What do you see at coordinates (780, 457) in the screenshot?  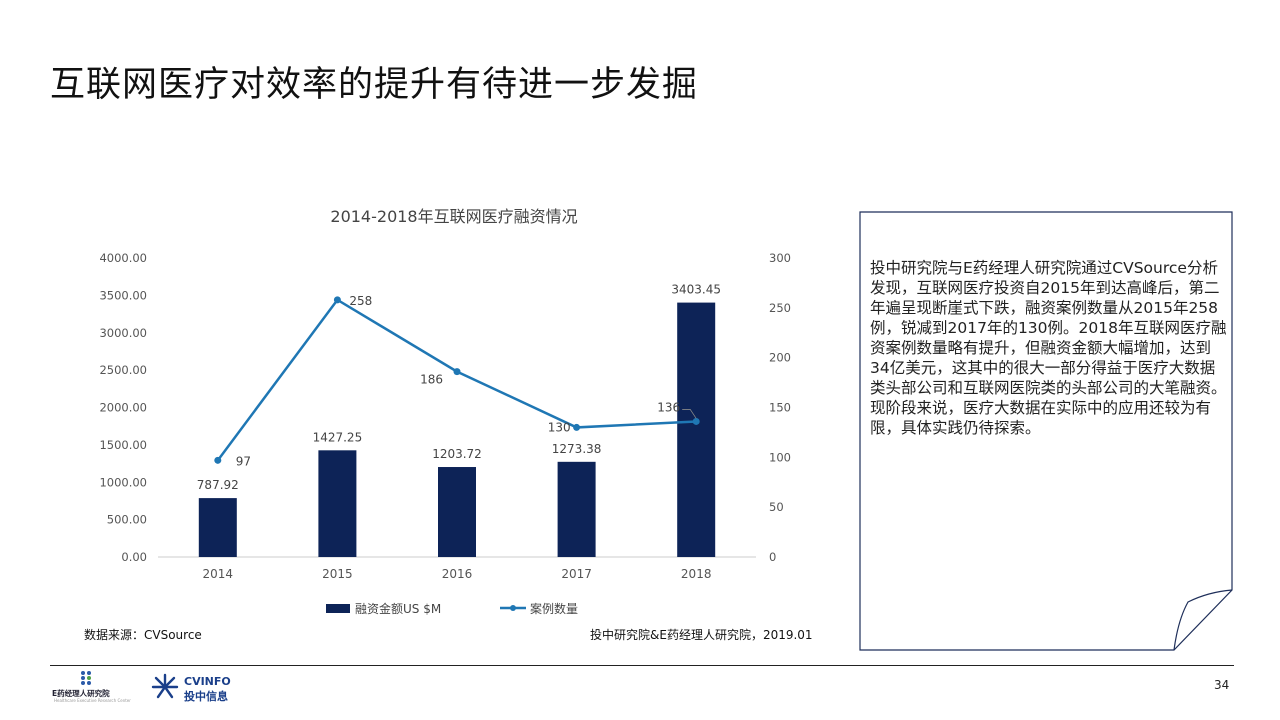 I see `right-axis-tick-label: 100` at bounding box center [780, 457].